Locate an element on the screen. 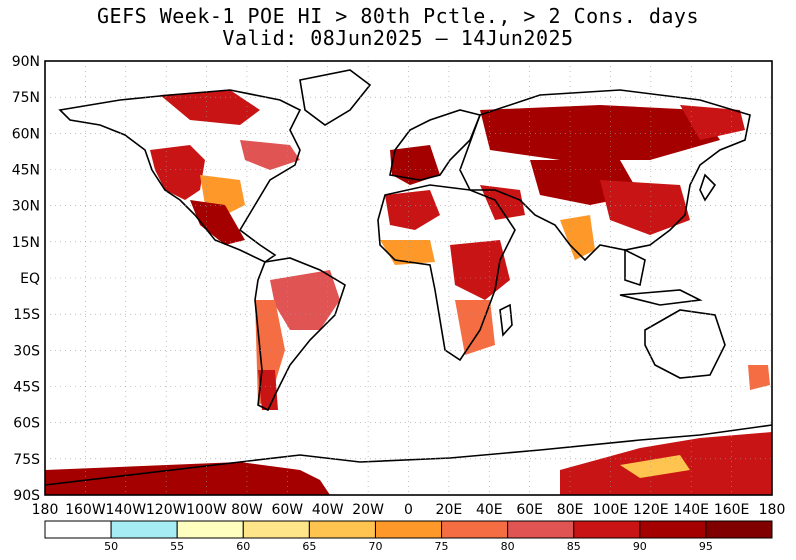 The width and height of the screenshot is (796, 560). lon-tick-label: 100E is located at coordinates (611, 510).